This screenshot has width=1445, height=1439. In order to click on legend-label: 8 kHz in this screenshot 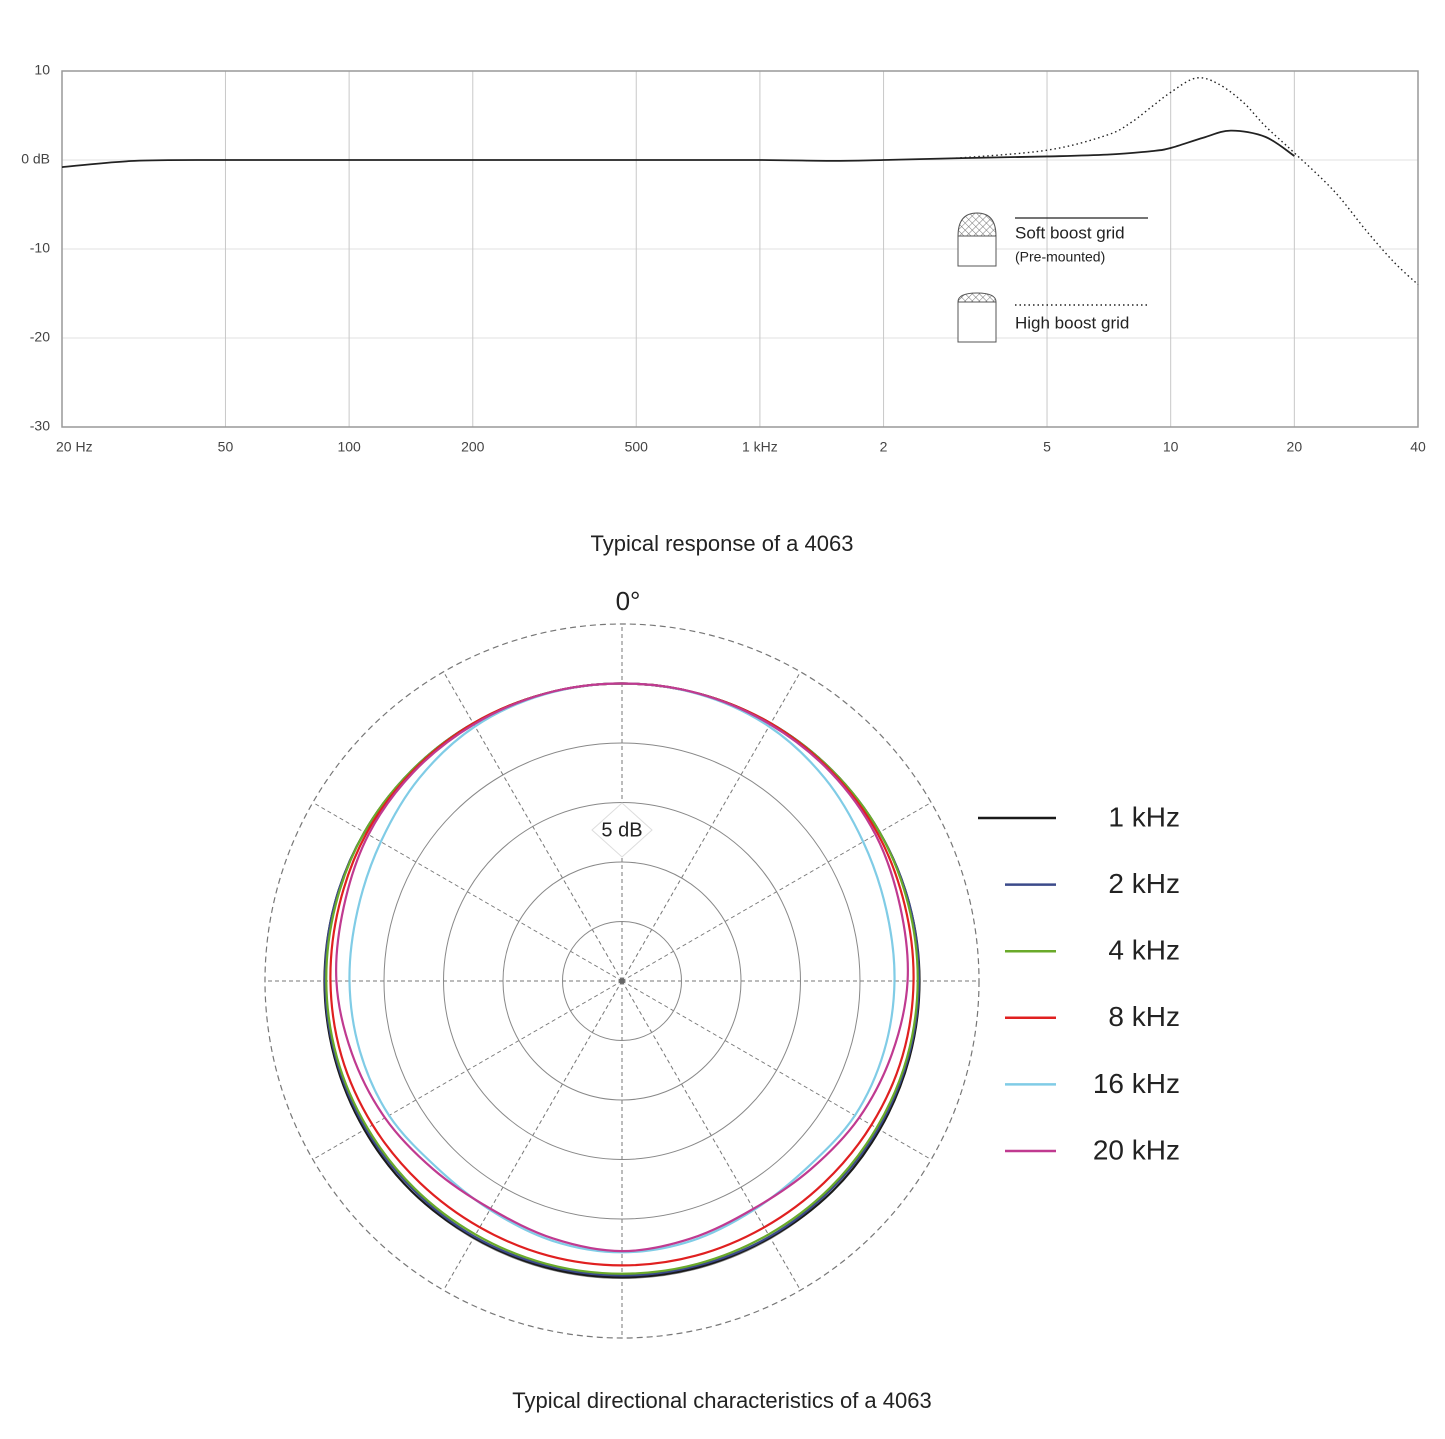, I will do `click(1144, 1016)`.